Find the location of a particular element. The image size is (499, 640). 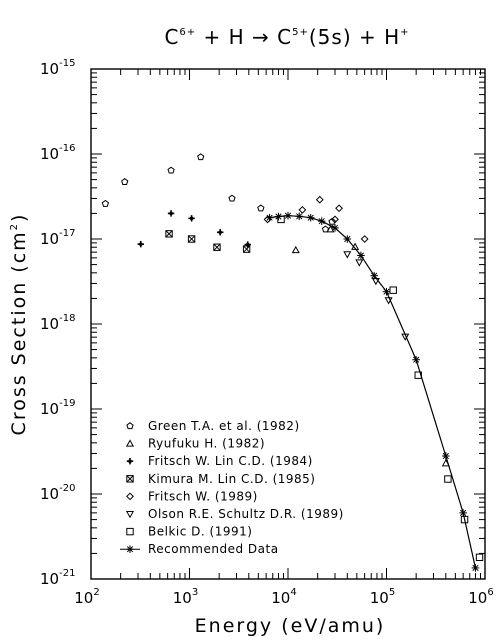

legend-label: Ryufuku H. (1982) is located at coordinates (206, 444).